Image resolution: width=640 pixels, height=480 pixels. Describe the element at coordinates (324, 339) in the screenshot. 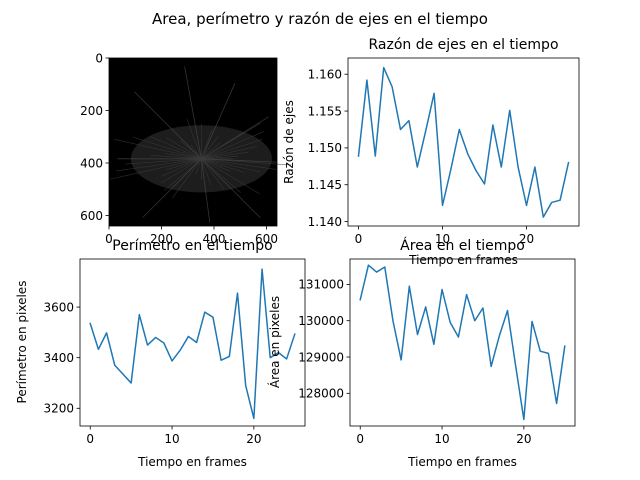

I see `area-y-ticks: 128000 129000 130000 131000` at that location.